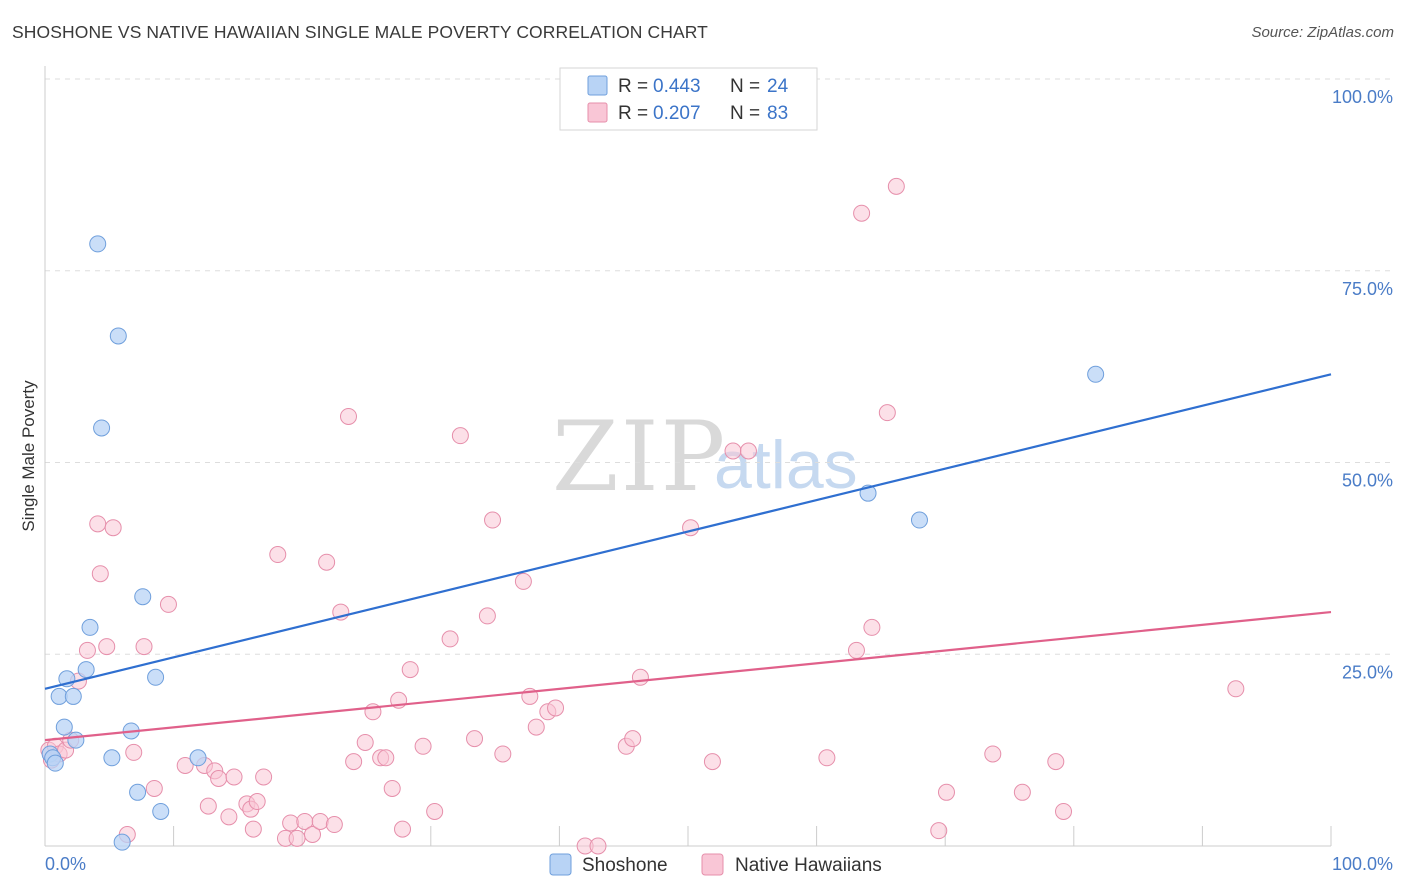 The width and height of the screenshot is (1406, 892). Describe the element at coordinates (597, 112) in the screenshot. I see `legend-swatch-native-hawaiians` at that location.